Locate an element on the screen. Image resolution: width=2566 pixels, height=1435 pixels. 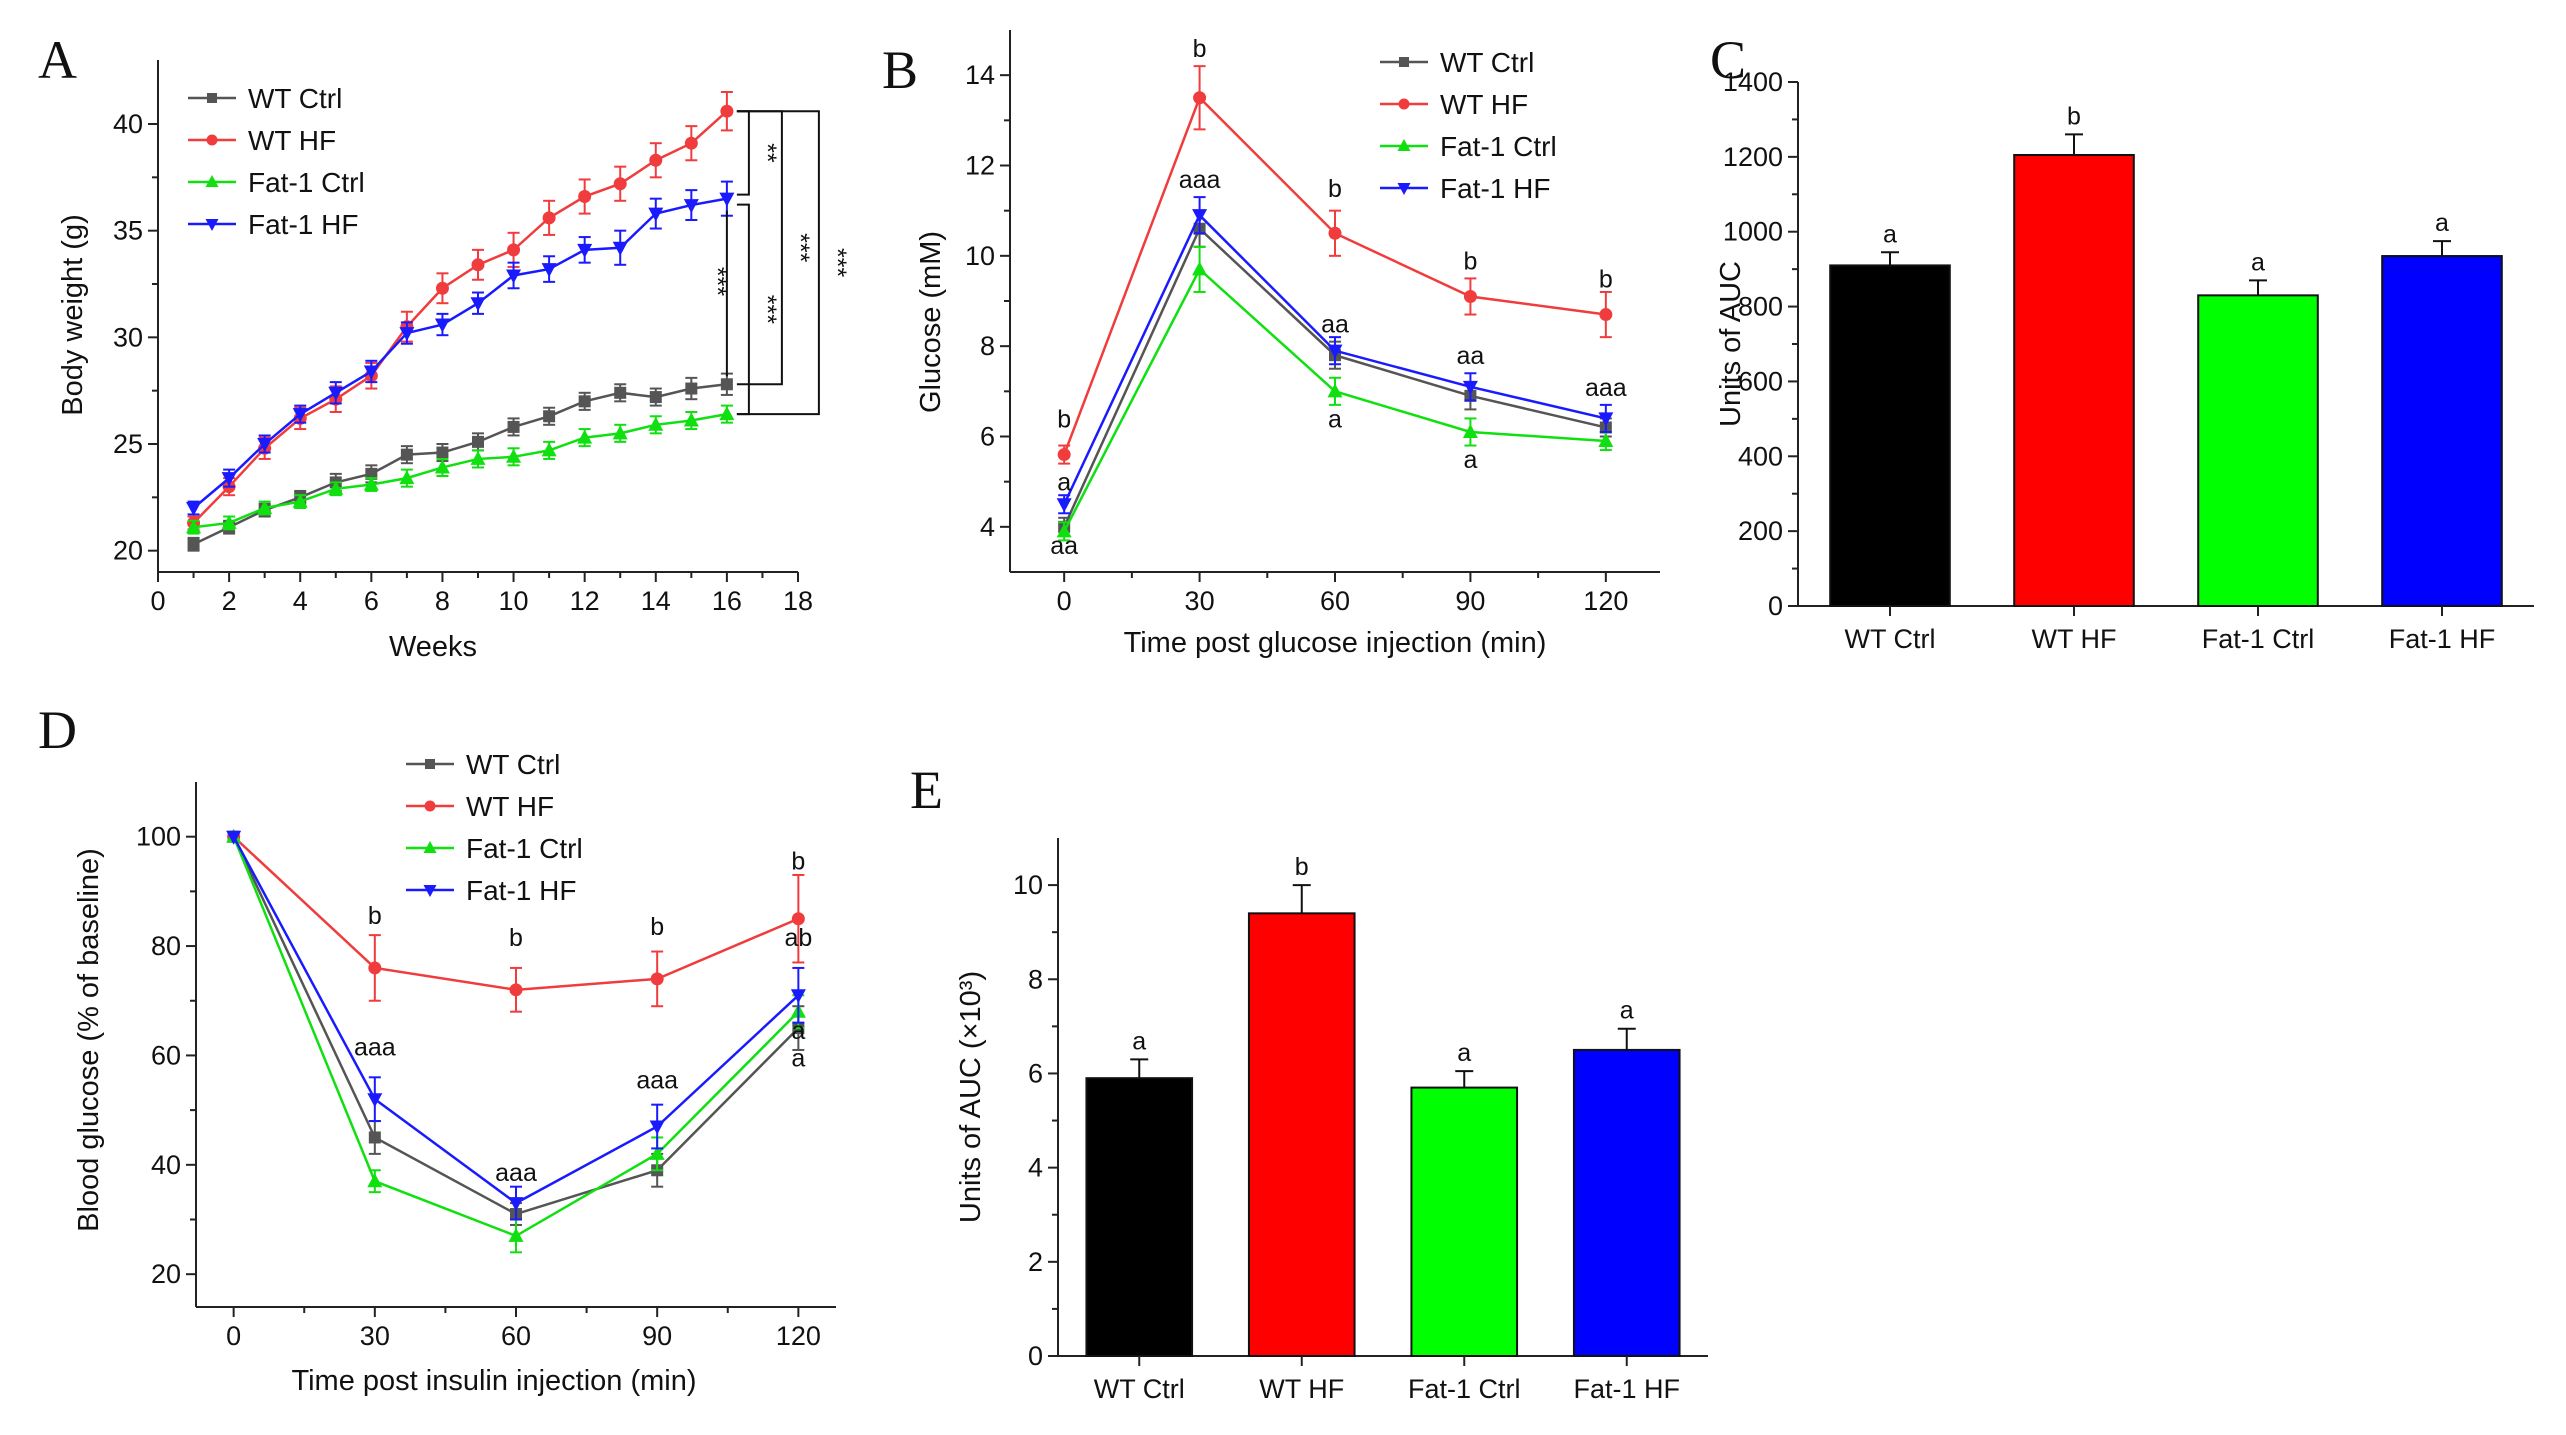
panel-label: E is located at coordinates (926, 790).